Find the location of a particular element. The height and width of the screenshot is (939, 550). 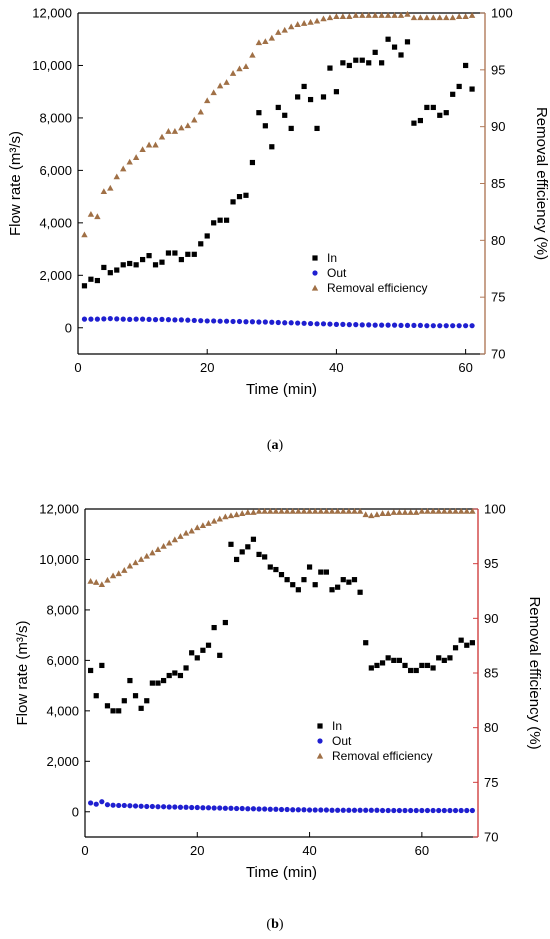

y2-tick-label: 100 is located at coordinates (502, 13).